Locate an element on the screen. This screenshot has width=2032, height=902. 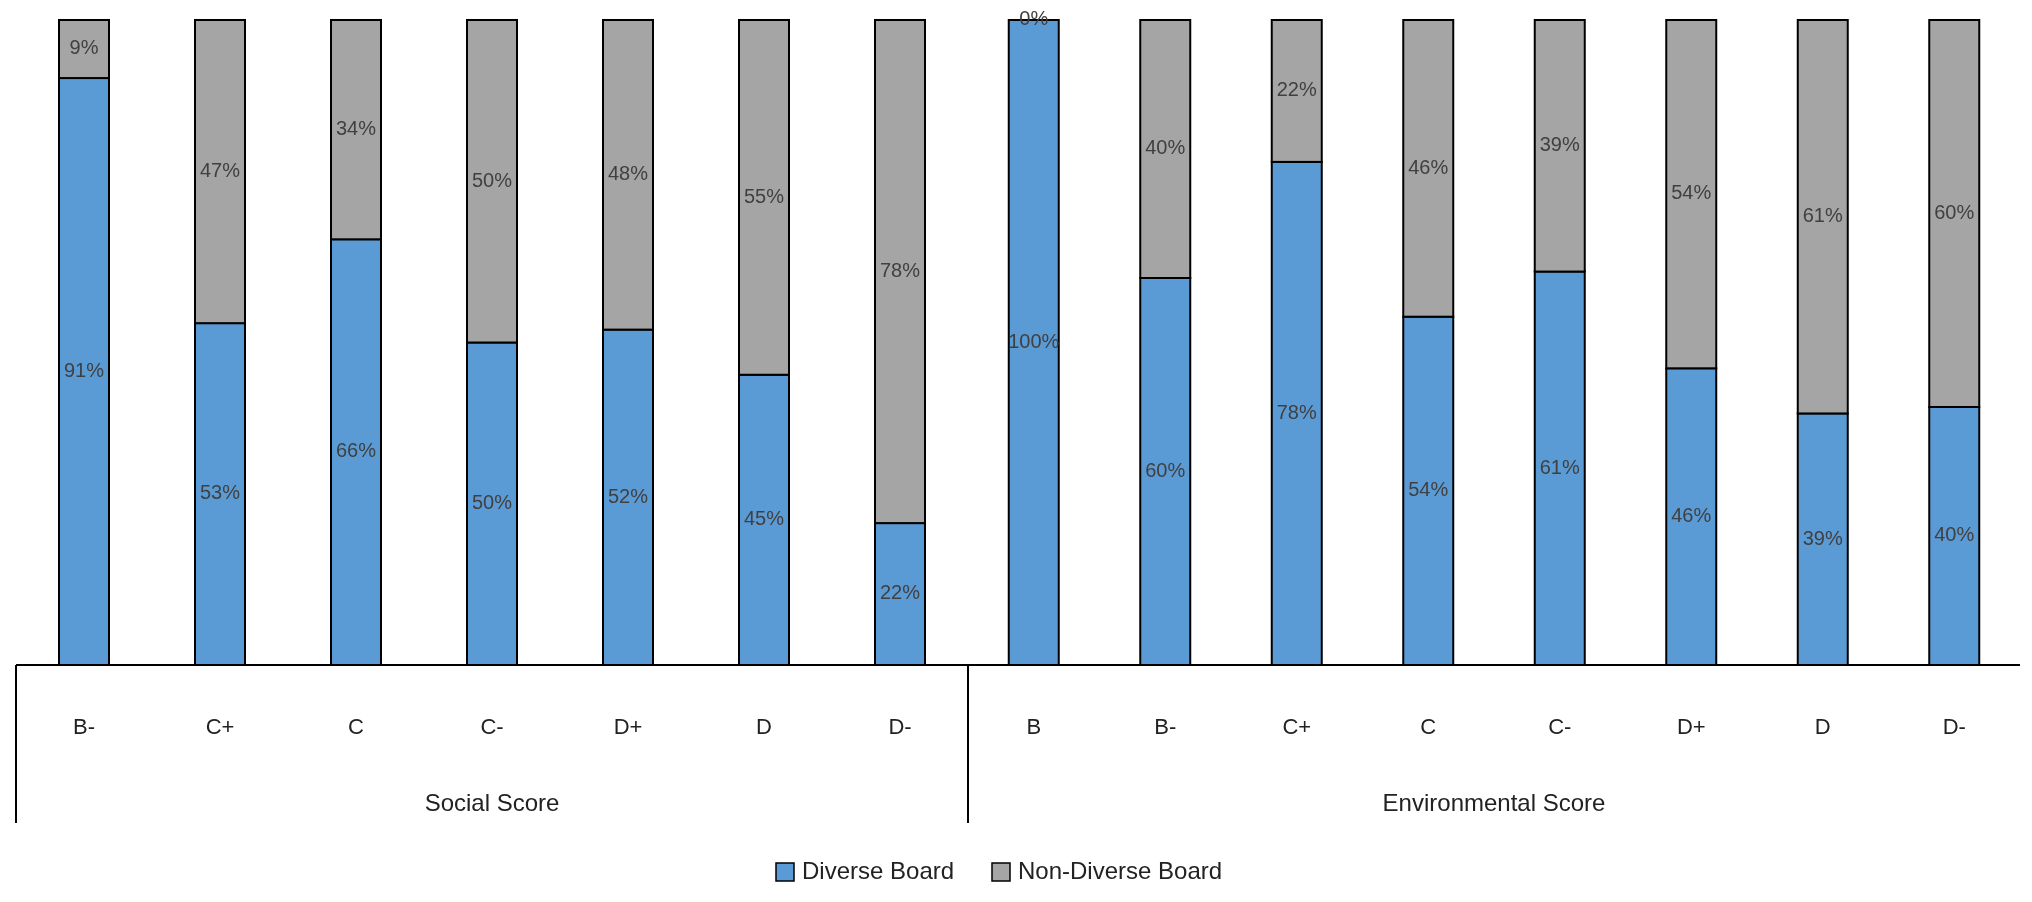
data-label: 9% is located at coordinates (84, 47).